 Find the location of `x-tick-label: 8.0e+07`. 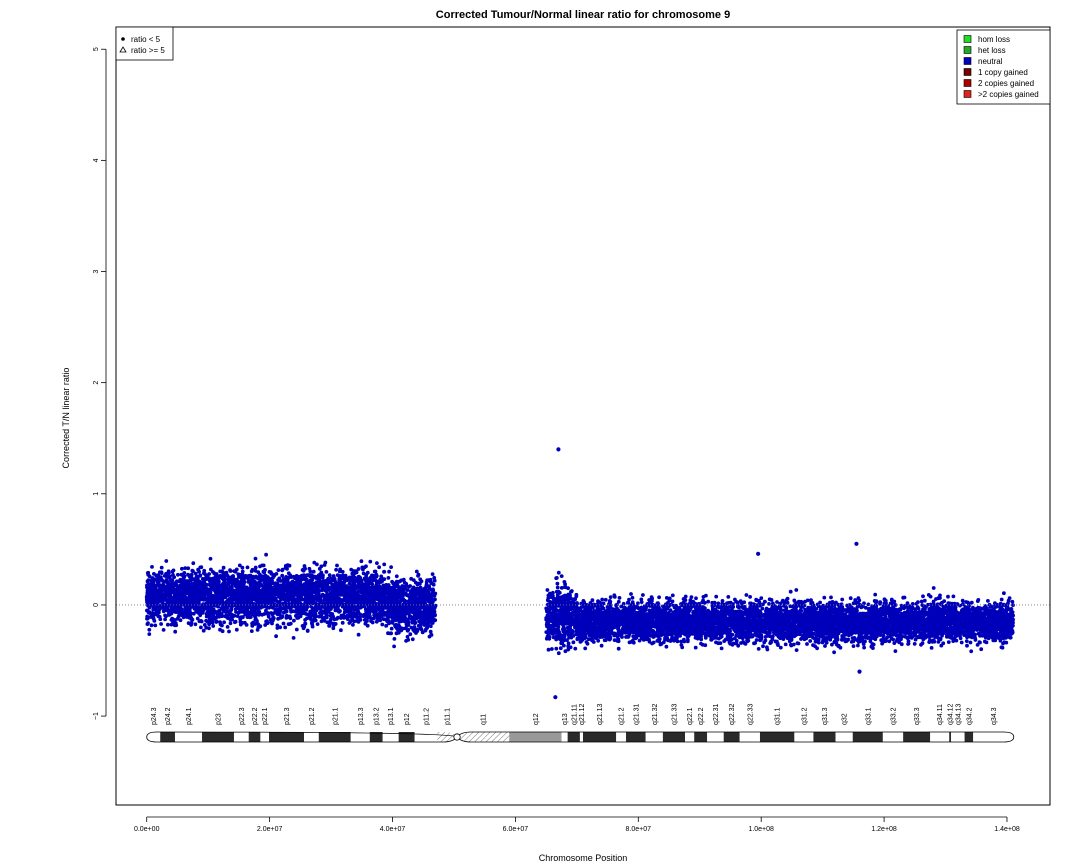

x-tick-label: 8.0e+07 is located at coordinates (639, 829).